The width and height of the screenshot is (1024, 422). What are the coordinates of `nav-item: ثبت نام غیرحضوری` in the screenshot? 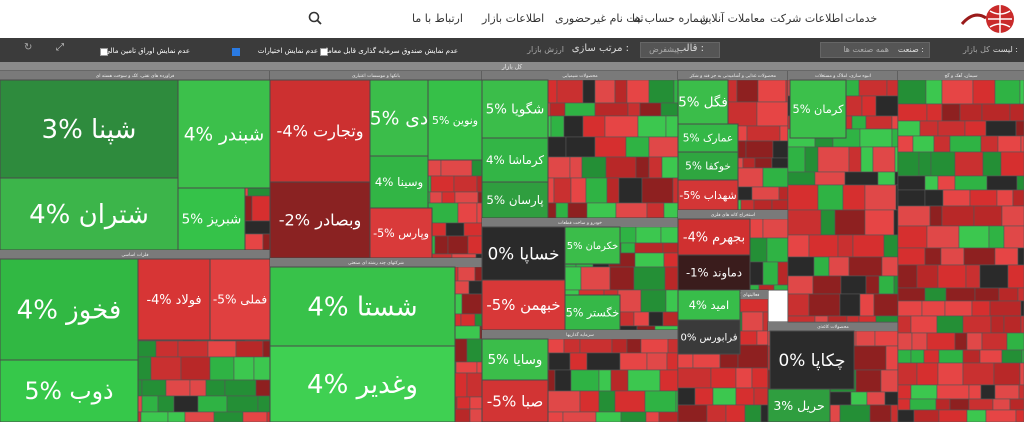 It's located at (599, 18).